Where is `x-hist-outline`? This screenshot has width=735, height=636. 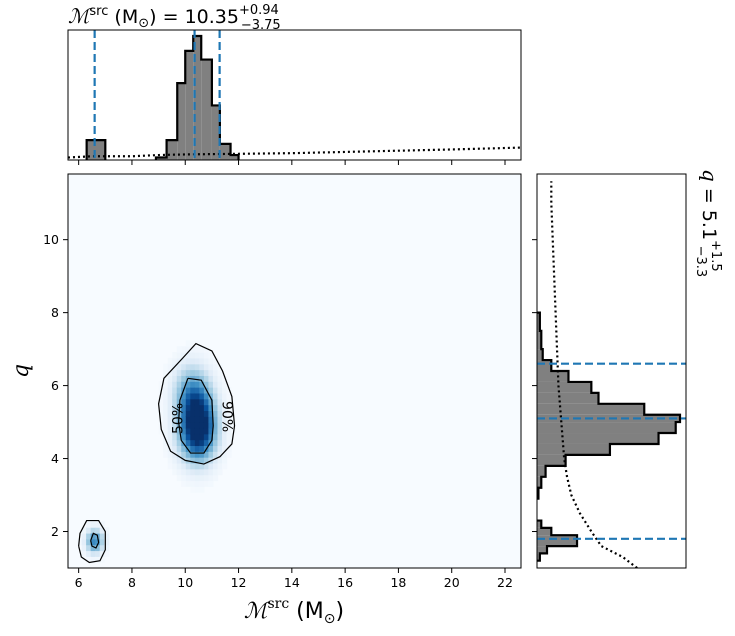
x-hist-outline is located at coordinates (162, 97).